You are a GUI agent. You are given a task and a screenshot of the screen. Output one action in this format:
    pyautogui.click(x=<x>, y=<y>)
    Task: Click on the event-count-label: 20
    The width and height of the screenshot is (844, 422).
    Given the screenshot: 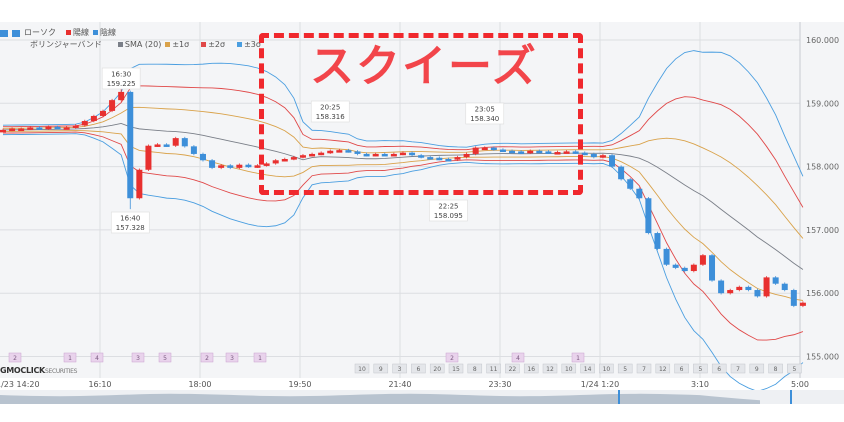 What is the action you would take?
    pyautogui.click(x=437, y=369)
    